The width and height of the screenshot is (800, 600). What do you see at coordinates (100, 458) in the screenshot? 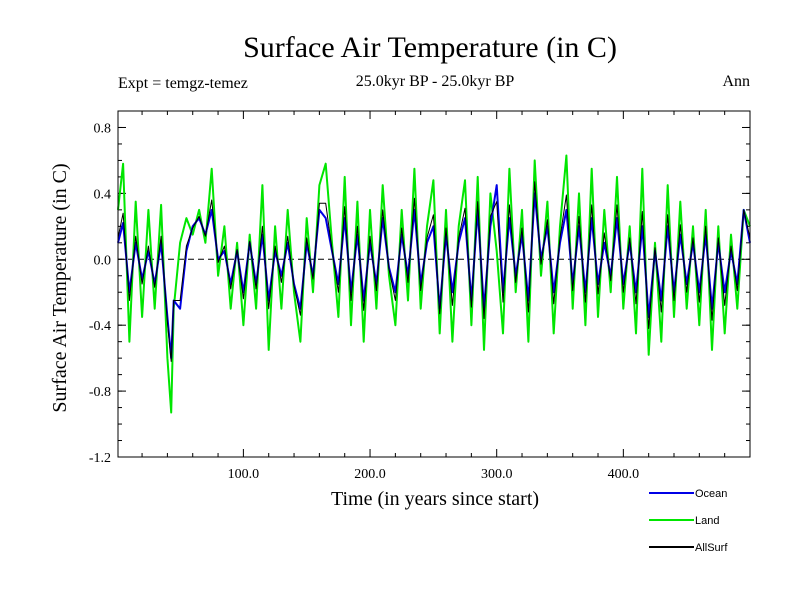
I see `y-tick-label: -1.2` at bounding box center [100, 458].